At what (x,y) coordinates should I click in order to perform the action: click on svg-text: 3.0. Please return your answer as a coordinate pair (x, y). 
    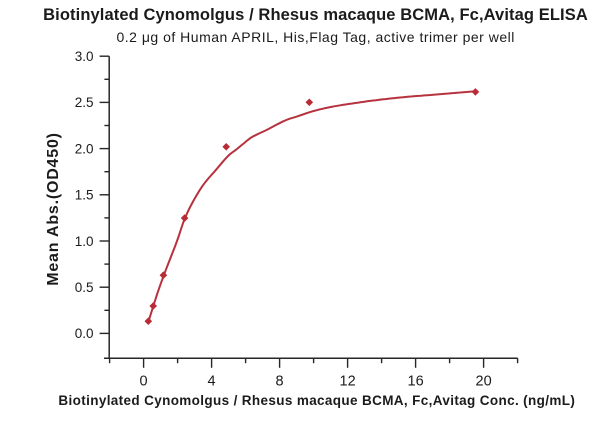
    Looking at the image, I should click on (84, 56).